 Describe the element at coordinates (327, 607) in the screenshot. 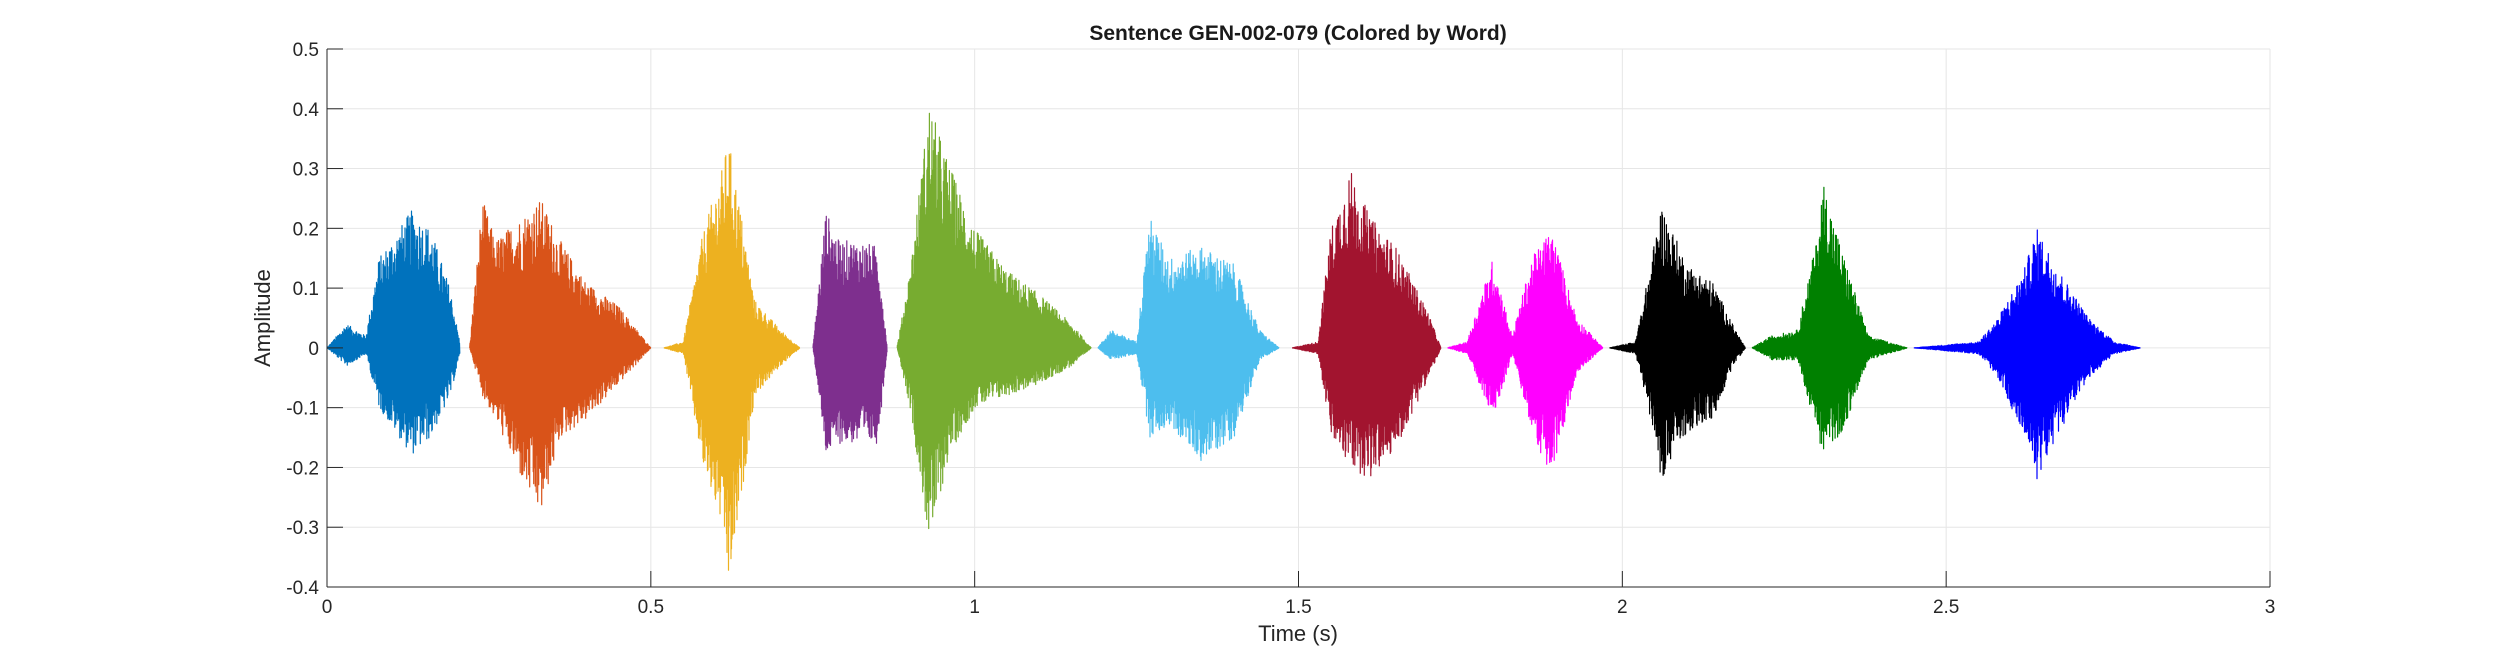

I see `x-tick-label: 0` at that location.